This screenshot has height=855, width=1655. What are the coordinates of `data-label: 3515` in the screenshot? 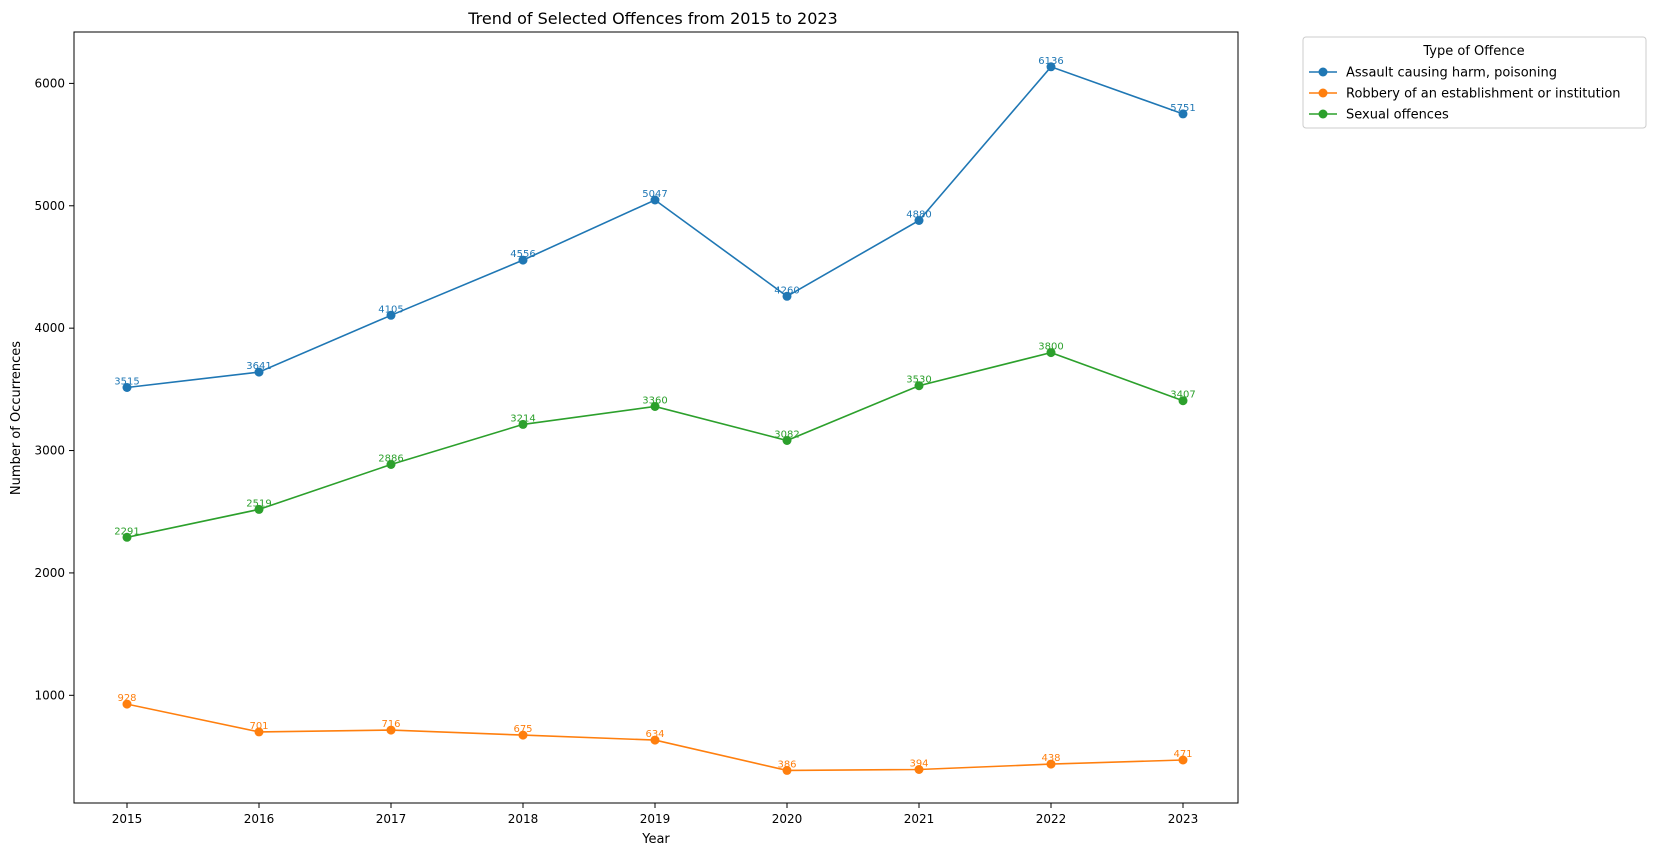 It's located at (126, 382).